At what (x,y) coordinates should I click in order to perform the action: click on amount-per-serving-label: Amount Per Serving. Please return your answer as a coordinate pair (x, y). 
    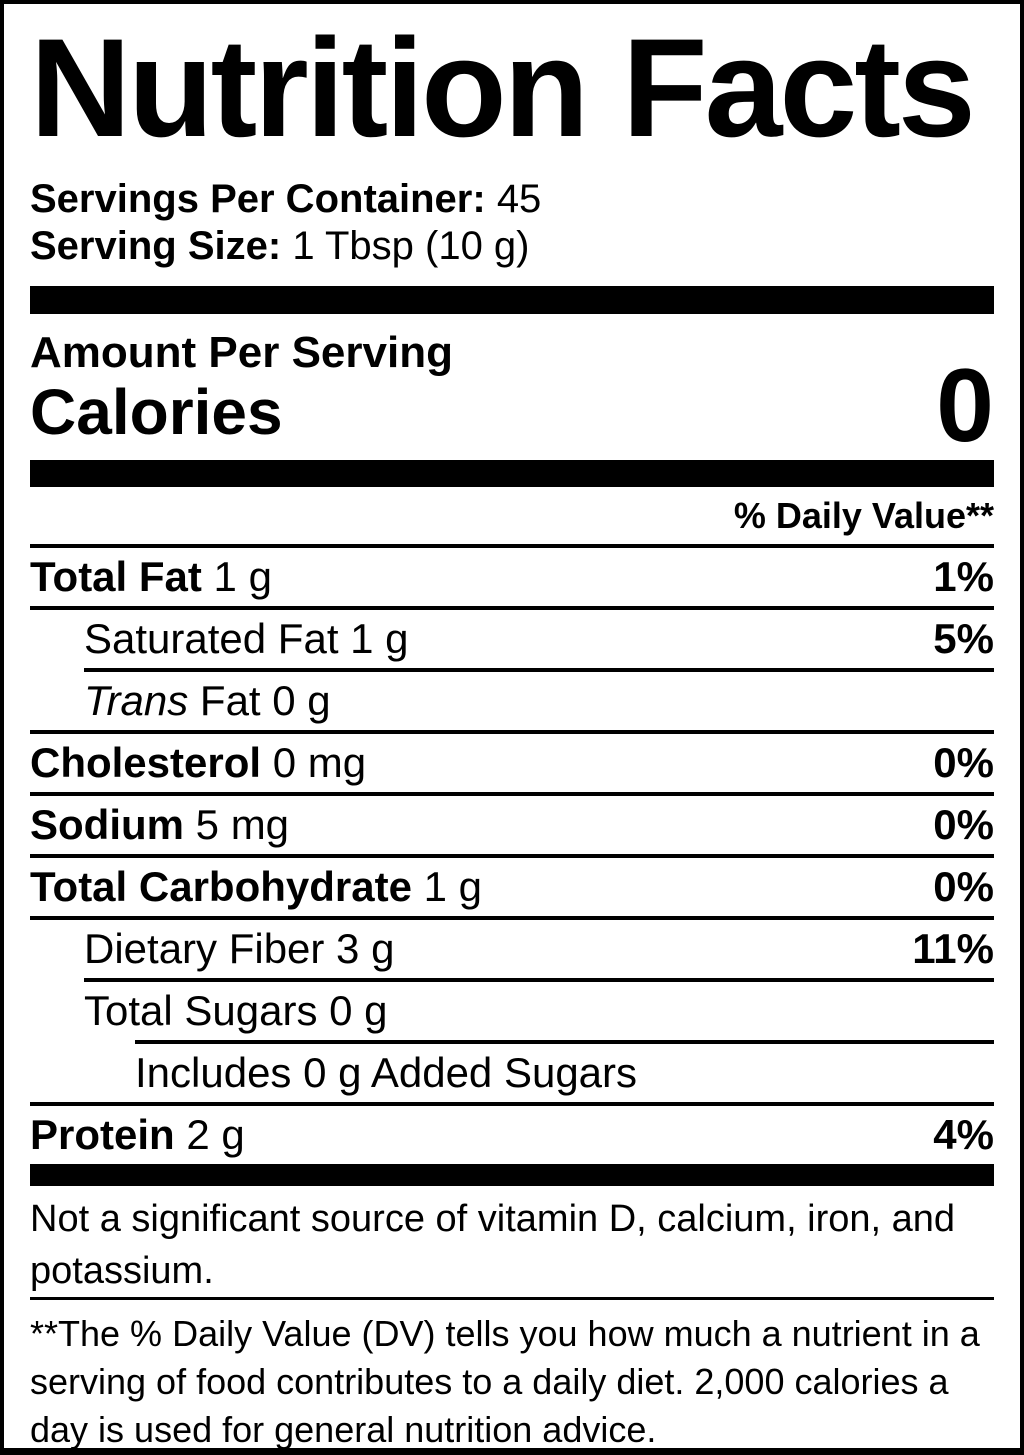
    Looking at the image, I should click on (241, 352).